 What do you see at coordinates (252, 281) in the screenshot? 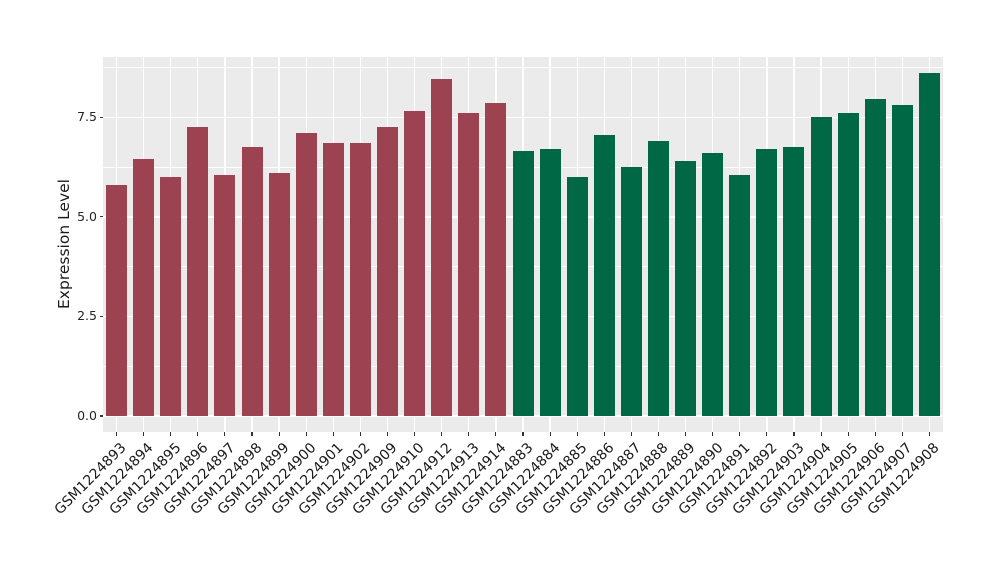
I see `bar-GSM1224898` at bounding box center [252, 281].